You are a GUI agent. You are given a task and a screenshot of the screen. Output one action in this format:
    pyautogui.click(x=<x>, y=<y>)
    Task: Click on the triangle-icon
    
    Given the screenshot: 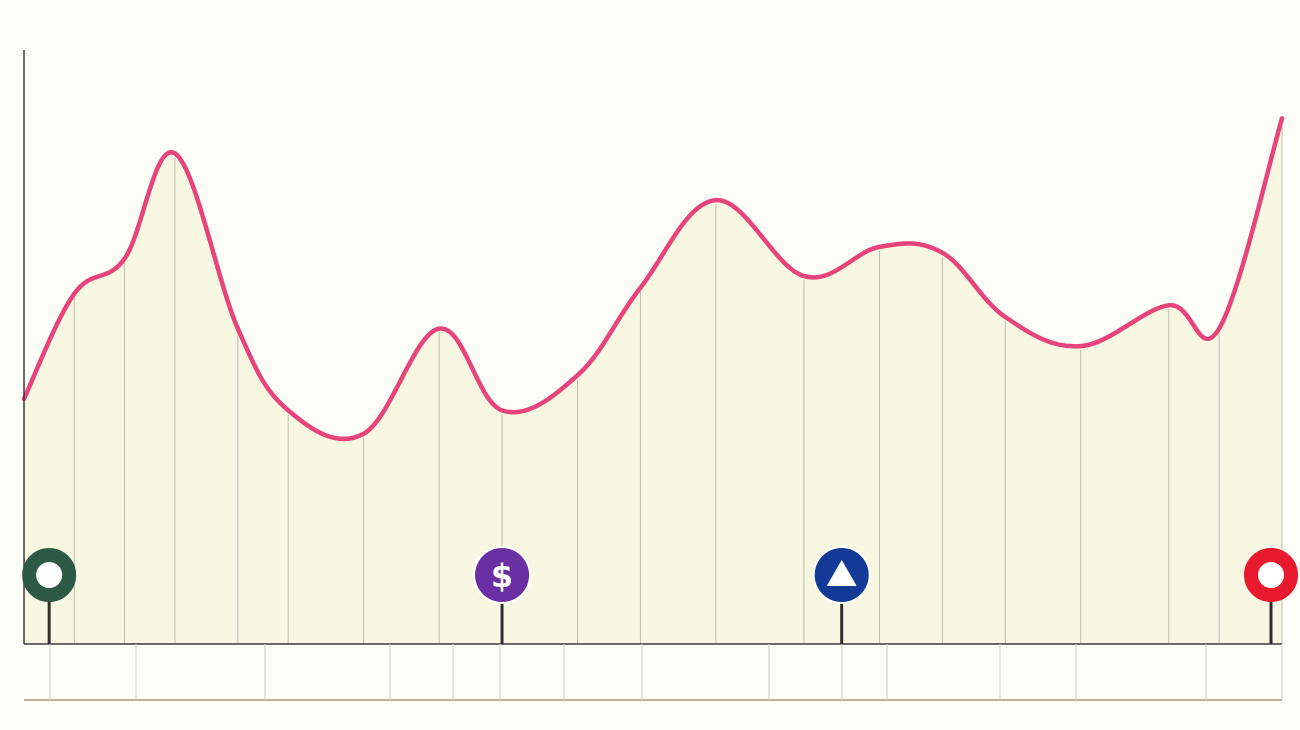 What is the action you would take?
    pyautogui.click(x=841, y=595)
    